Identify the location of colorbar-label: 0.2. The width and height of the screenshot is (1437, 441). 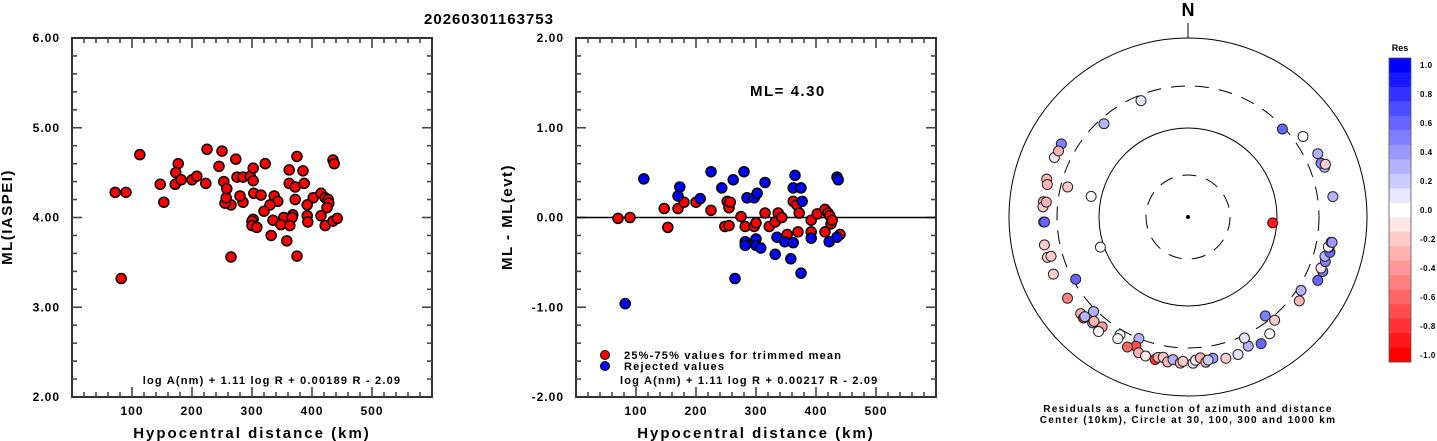
(1426, 181).